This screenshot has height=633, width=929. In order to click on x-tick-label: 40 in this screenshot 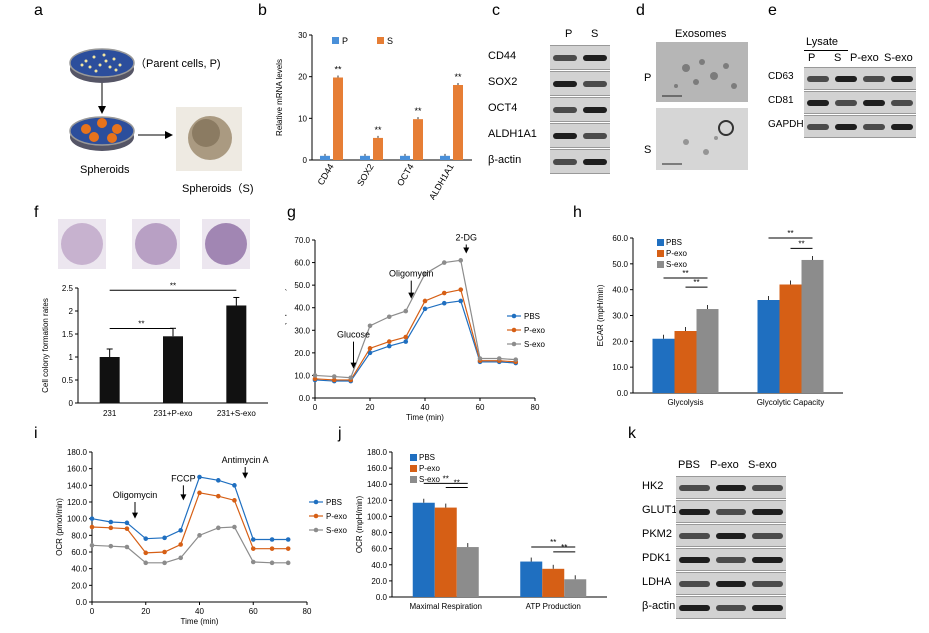, I will do `click(425, 407)`.